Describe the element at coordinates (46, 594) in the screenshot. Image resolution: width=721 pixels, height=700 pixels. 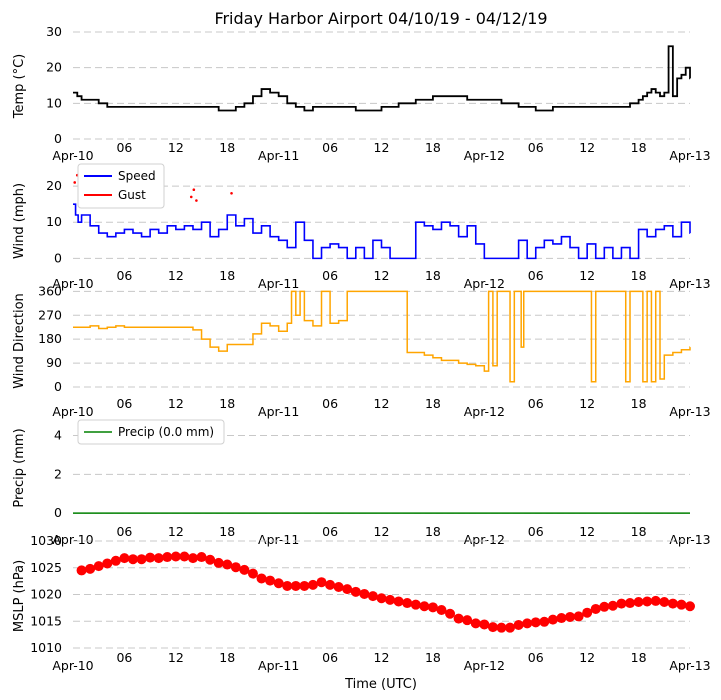
I see `y-tick-label: 1020` at that location.